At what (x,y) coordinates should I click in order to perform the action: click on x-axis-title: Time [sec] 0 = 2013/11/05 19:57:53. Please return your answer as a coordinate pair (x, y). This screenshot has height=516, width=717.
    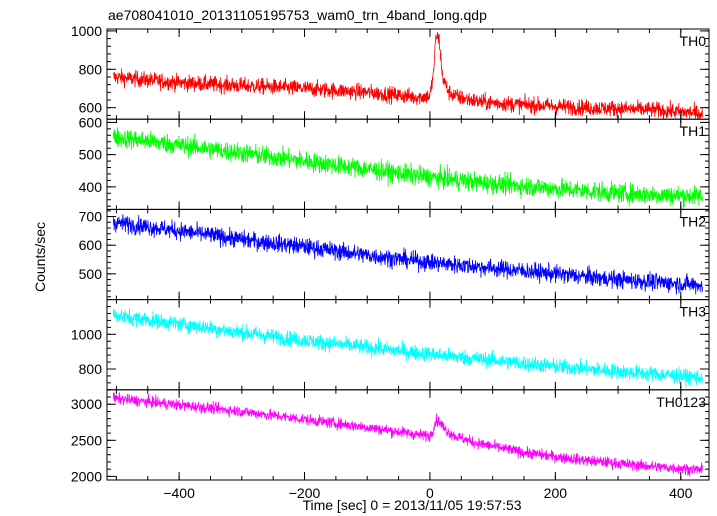
    Looking at the image, I should click on (411, 505).